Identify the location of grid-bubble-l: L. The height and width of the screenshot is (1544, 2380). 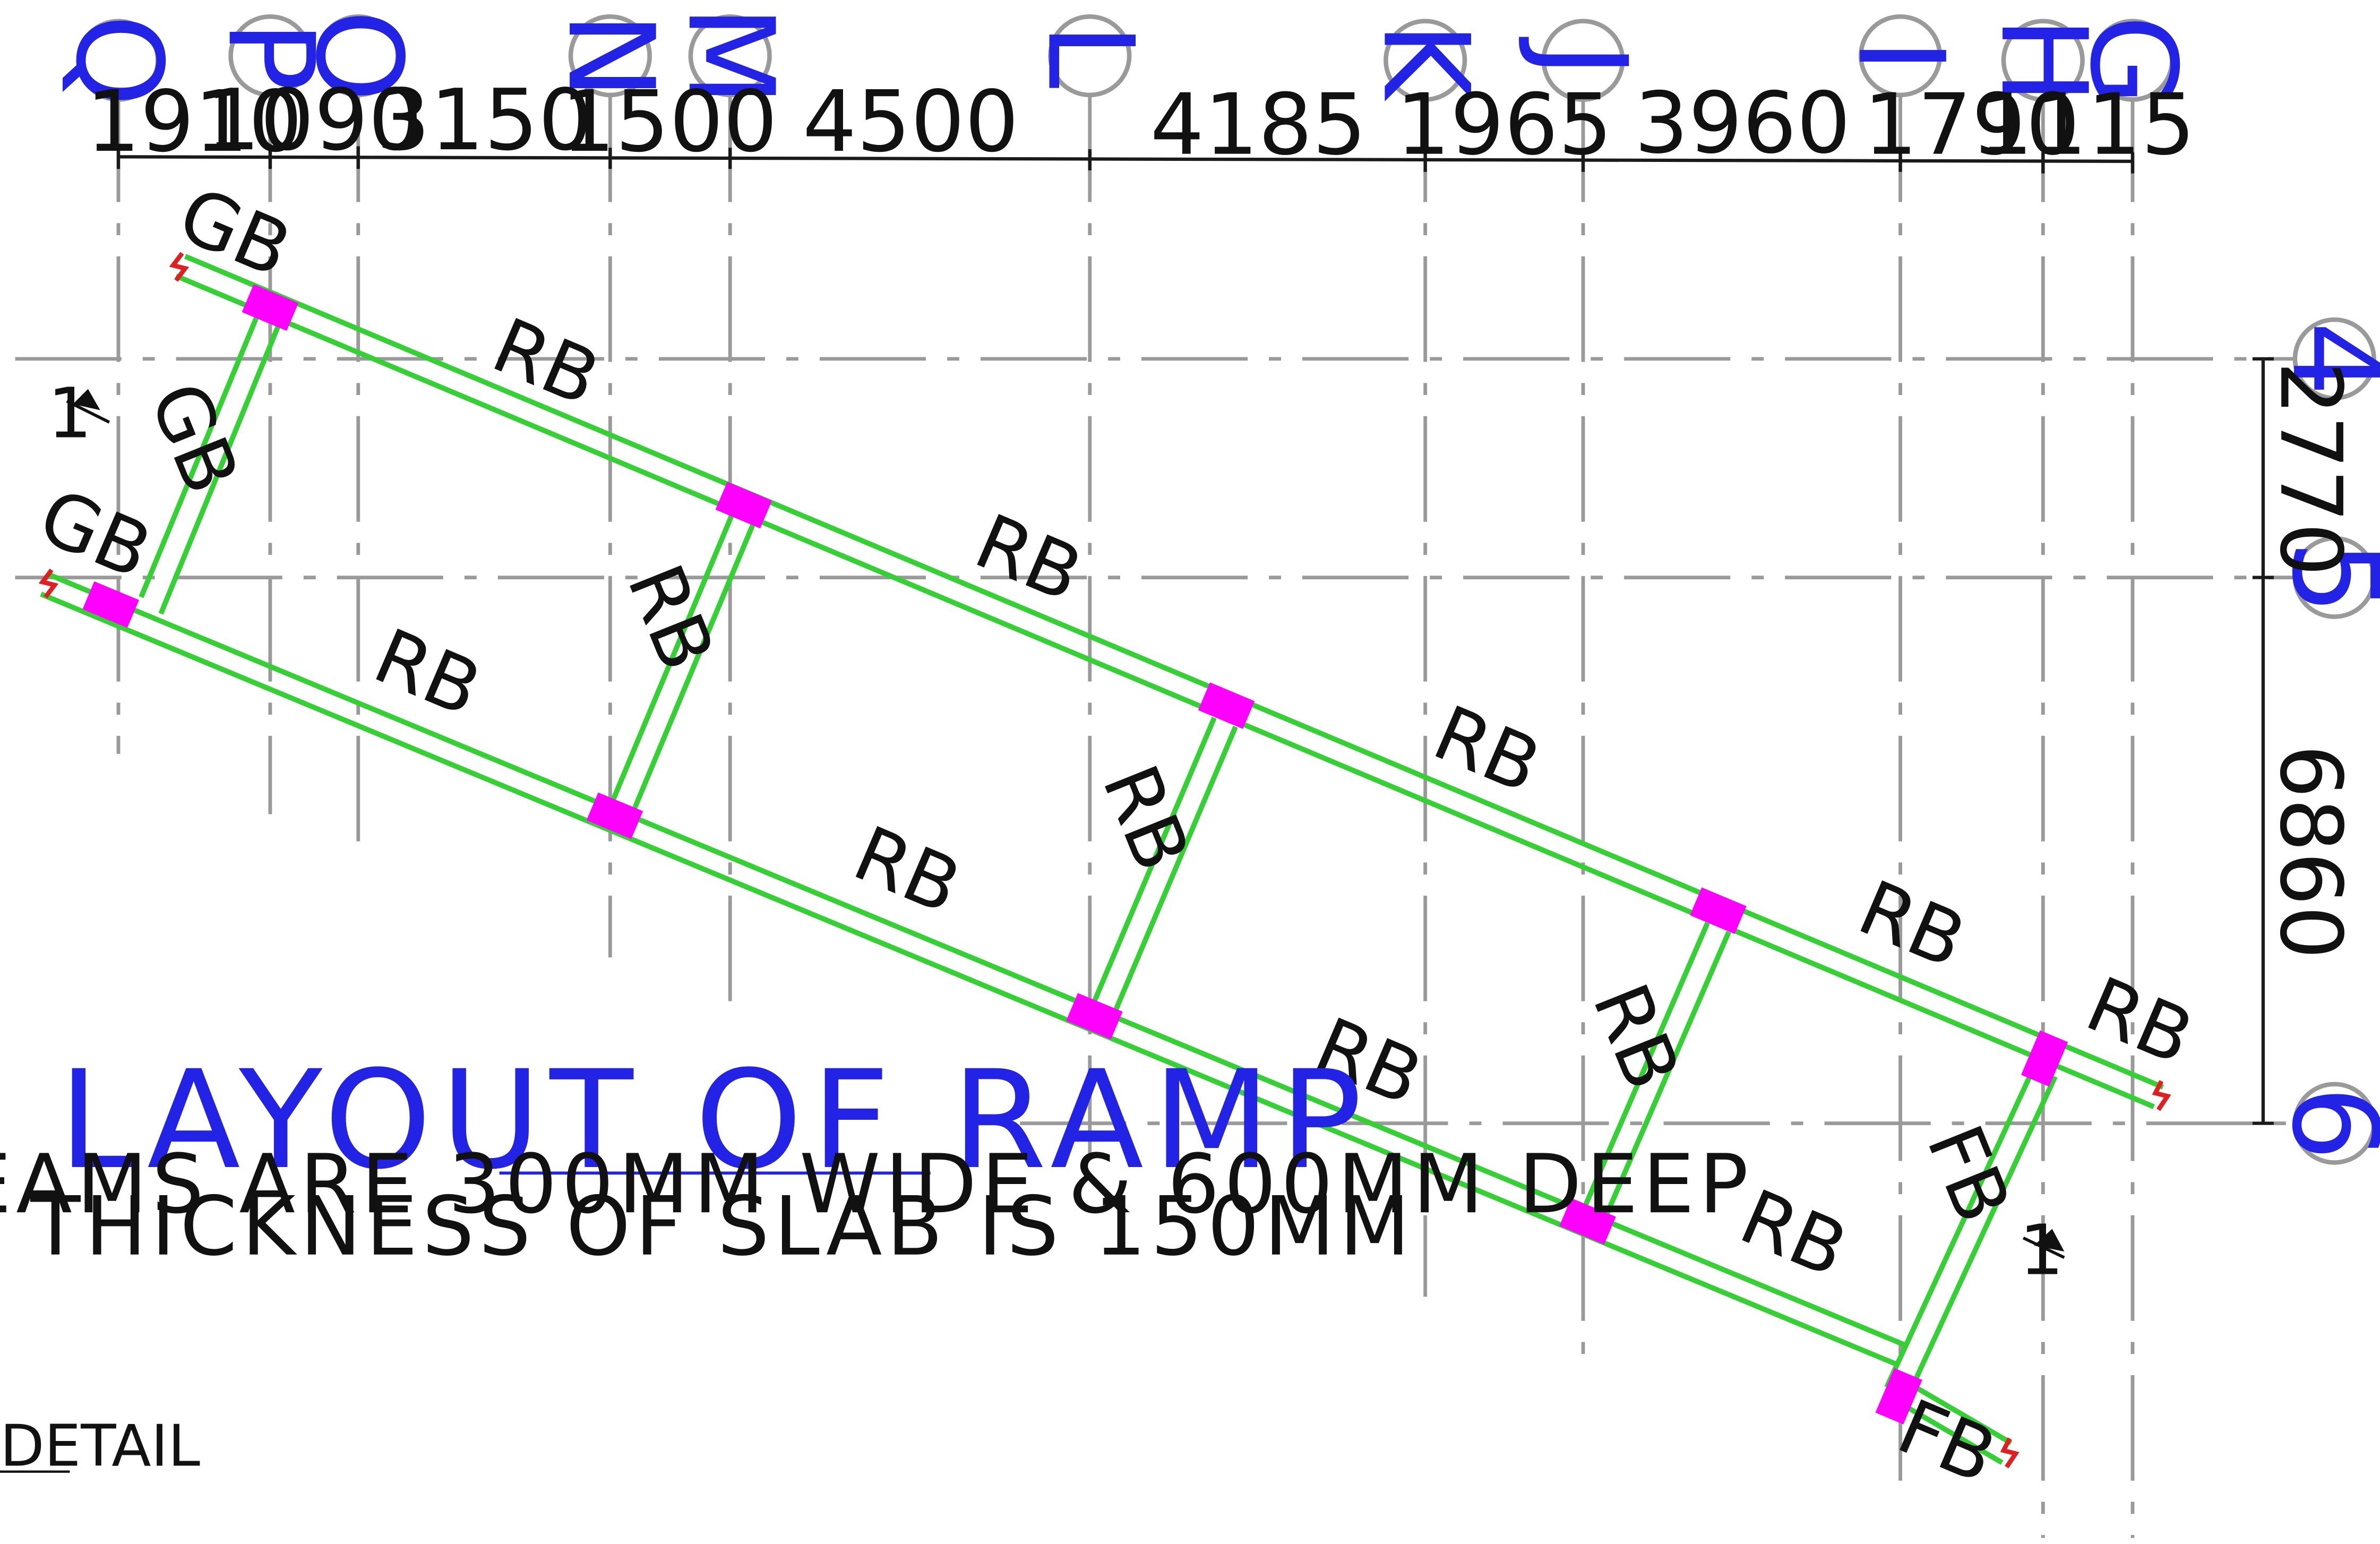
(1089, 56).